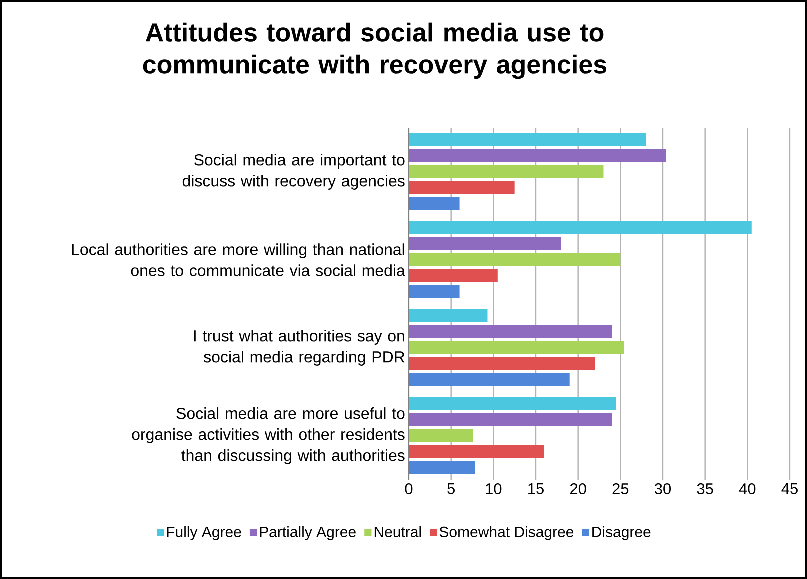 The height and width of the screenshot is (579, 807). What do you see at coordinates (507, 533) in the screenshot?
I see `legend-label: Somewhat Disagree` at bounding box center [507, 533].